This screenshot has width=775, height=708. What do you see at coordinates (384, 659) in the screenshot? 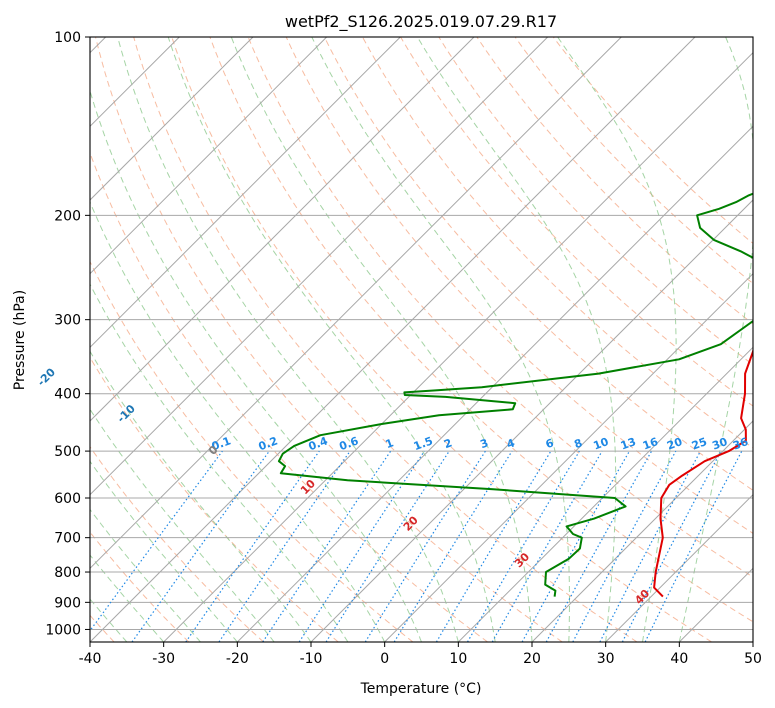
I see `x-tick-label: 0` at bounding box center [384, 659].